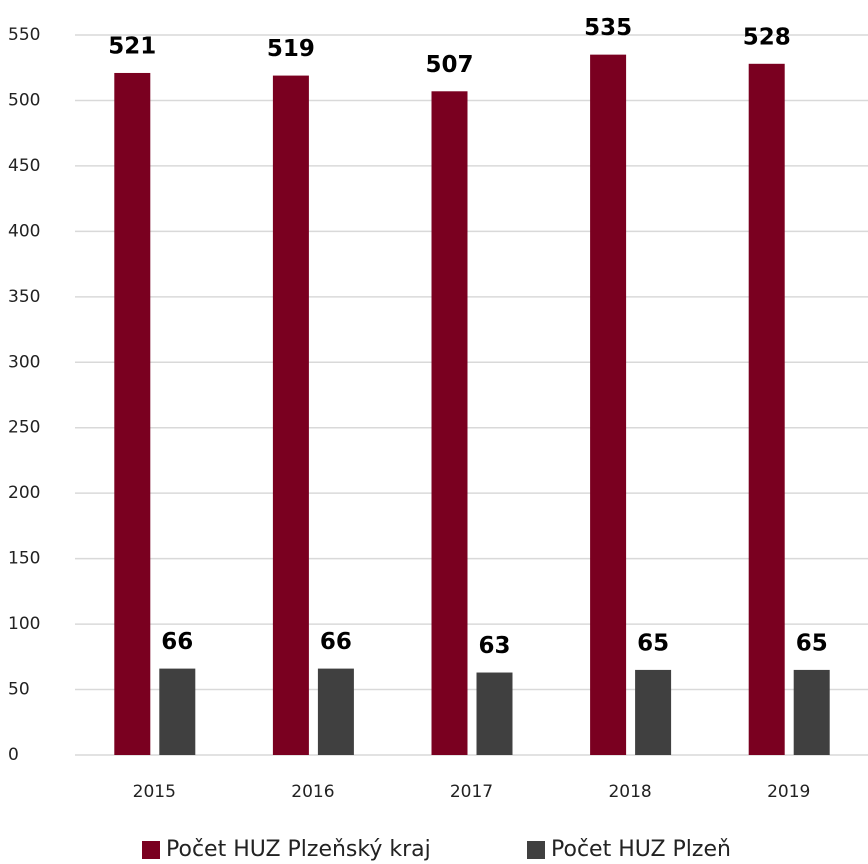 Image resolution: width=868 pixels, height=864 pixels. I want to click on y-tick-label: 350, so click(24, 297).